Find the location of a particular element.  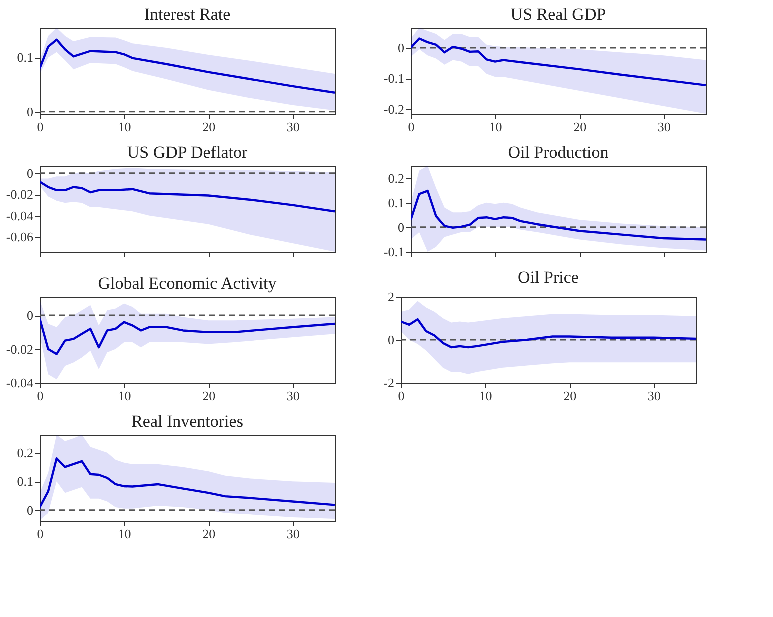

chart-title: Global Economic Activity is located at coordinates (188, 283).